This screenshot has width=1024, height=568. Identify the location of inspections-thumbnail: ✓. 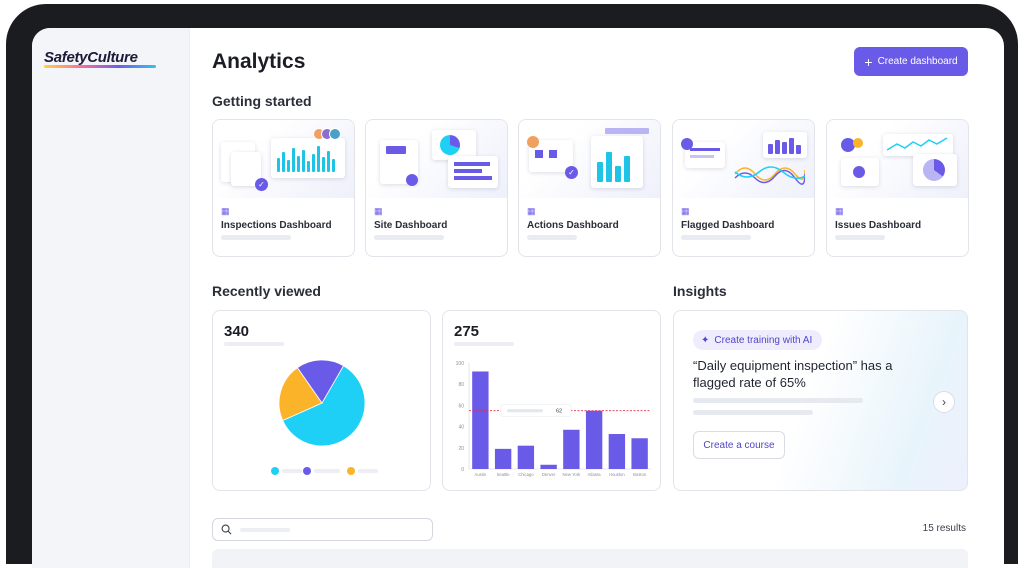
(283, 159).